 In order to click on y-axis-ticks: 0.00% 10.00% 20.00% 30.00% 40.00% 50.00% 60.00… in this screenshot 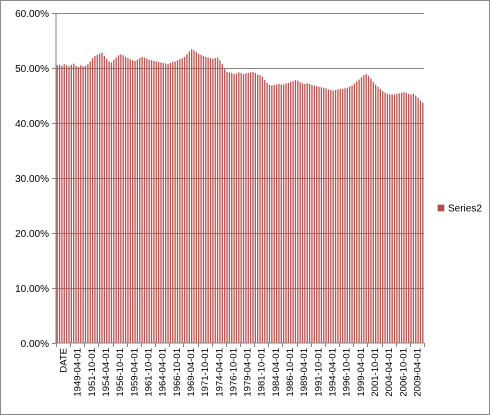, I will do `click(35, 179)`.